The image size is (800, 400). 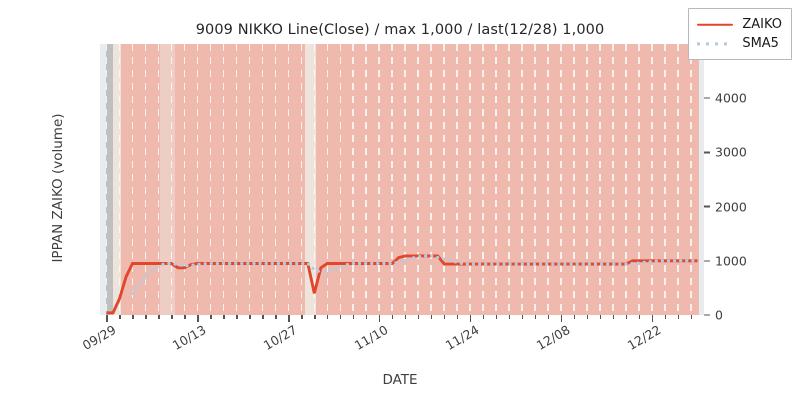 I want to click on legend-item: SMA5, so click(x=739, y=43).